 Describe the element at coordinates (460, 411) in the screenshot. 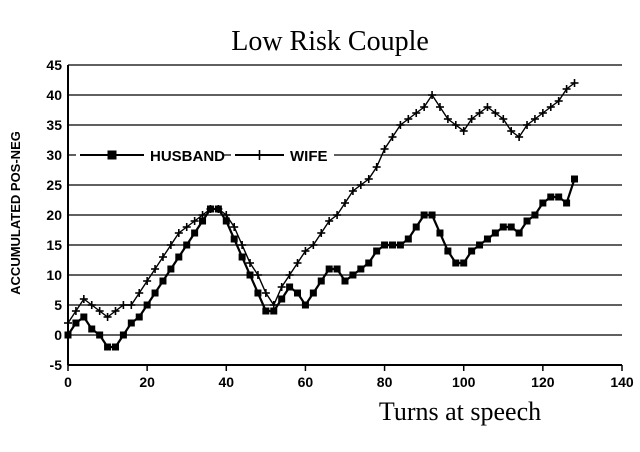

I see `x-axis-label: Turns at speech` at that location.